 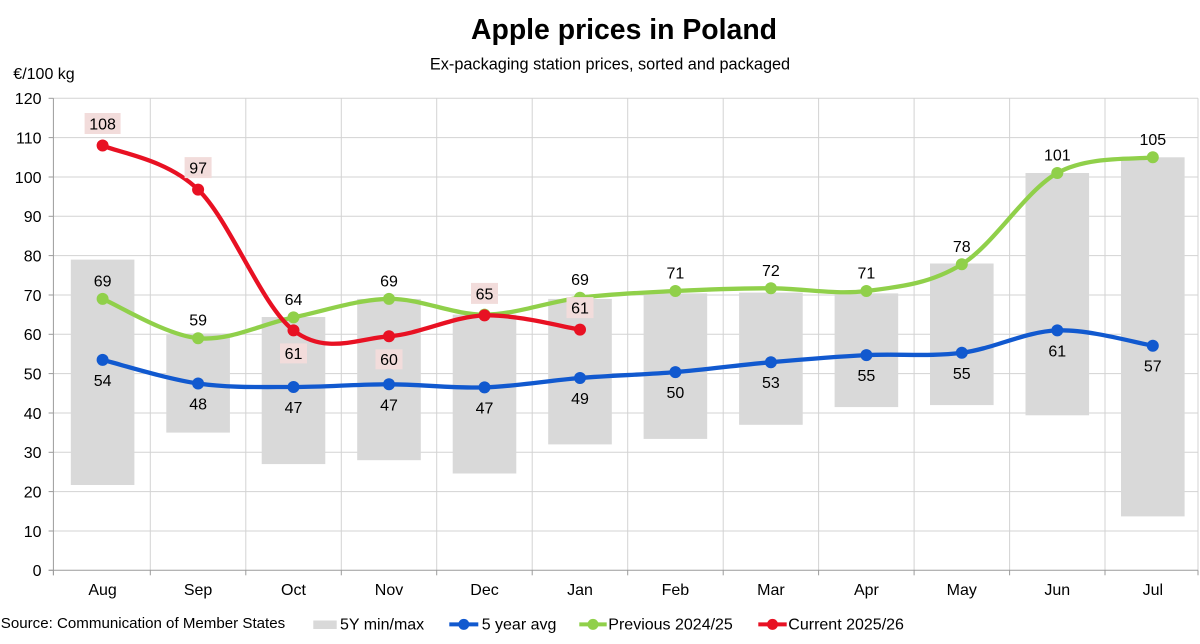 I want to click on svg-text: 48, so click(x=198, y=405).